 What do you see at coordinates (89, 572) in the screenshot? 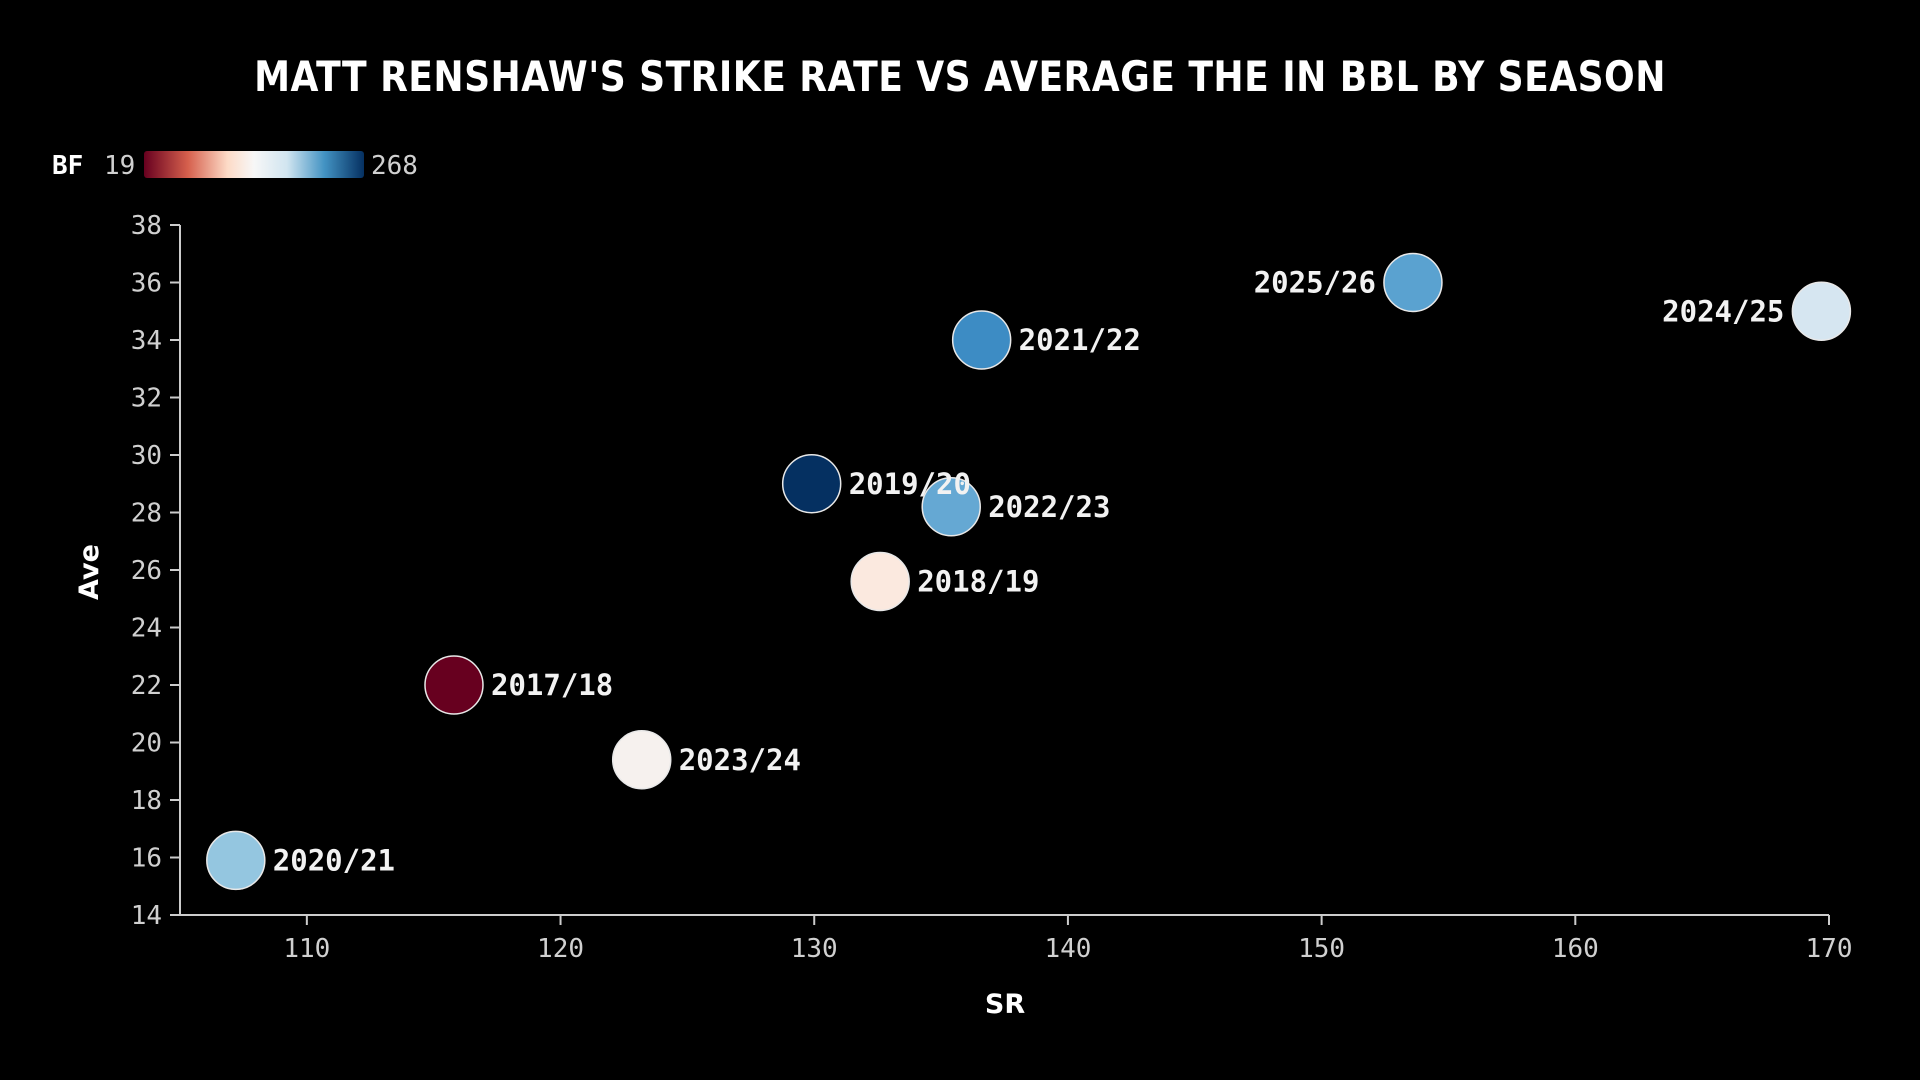
I see `y-axis-title: Ave` at bounding box center [89, 572].